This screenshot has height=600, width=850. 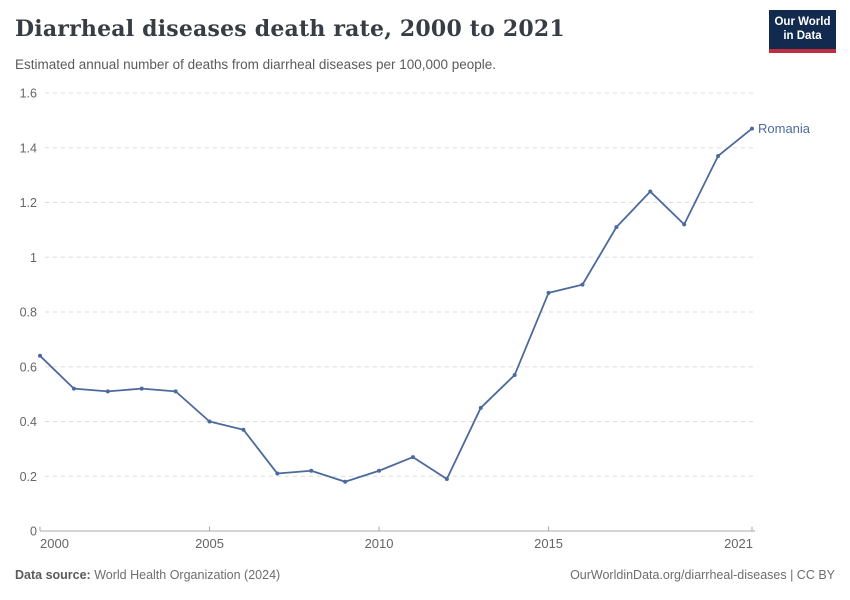 I want to click on y-axis-tick-label: 1.4, so click(x=28, y=148).